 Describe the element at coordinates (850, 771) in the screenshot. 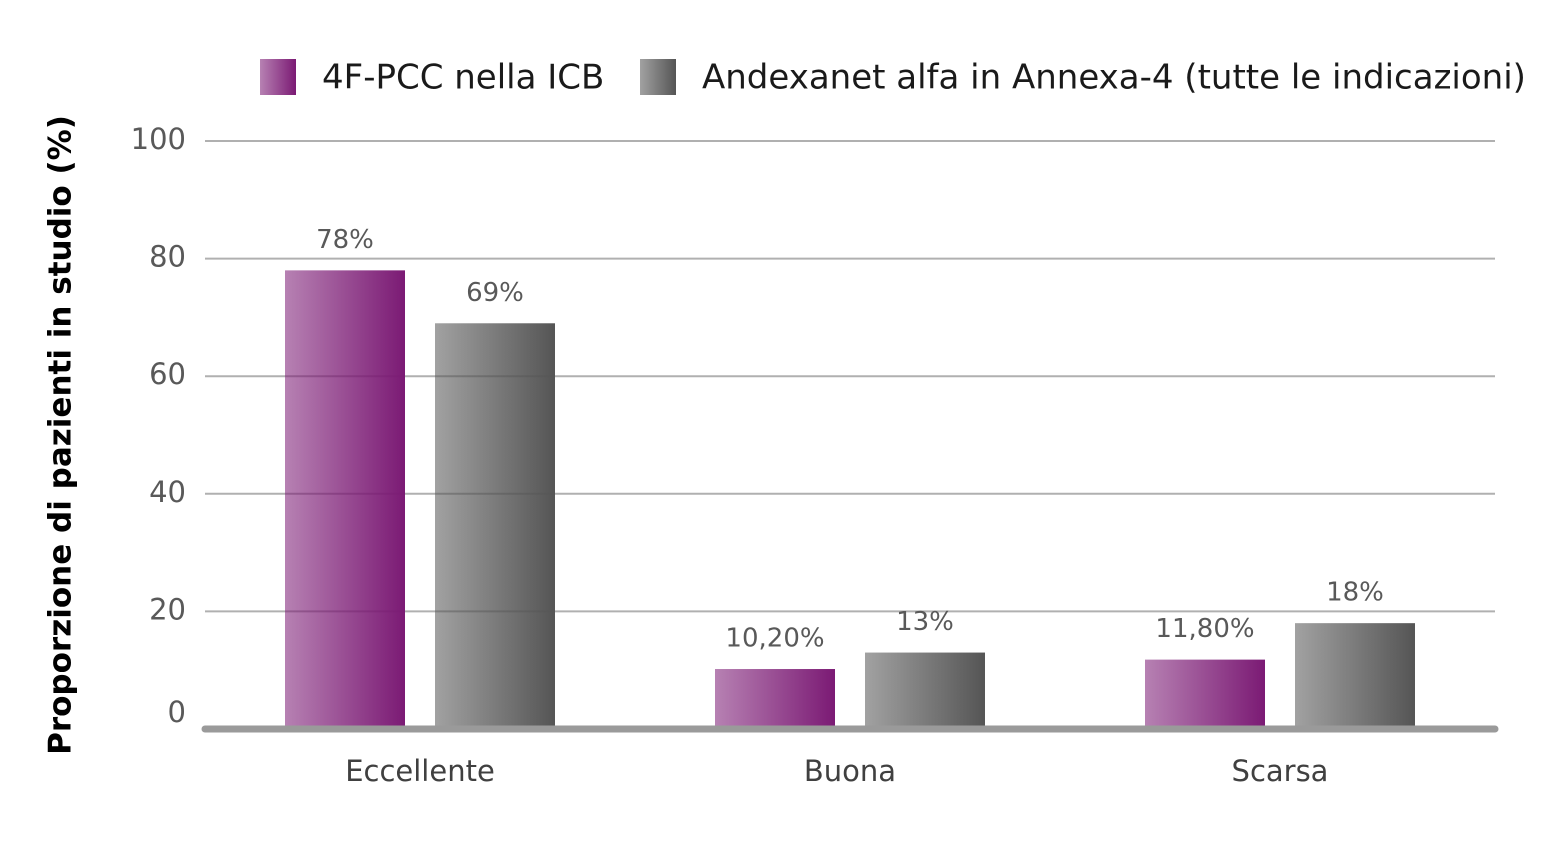

I see `x-tick-label: Buona` at that location.